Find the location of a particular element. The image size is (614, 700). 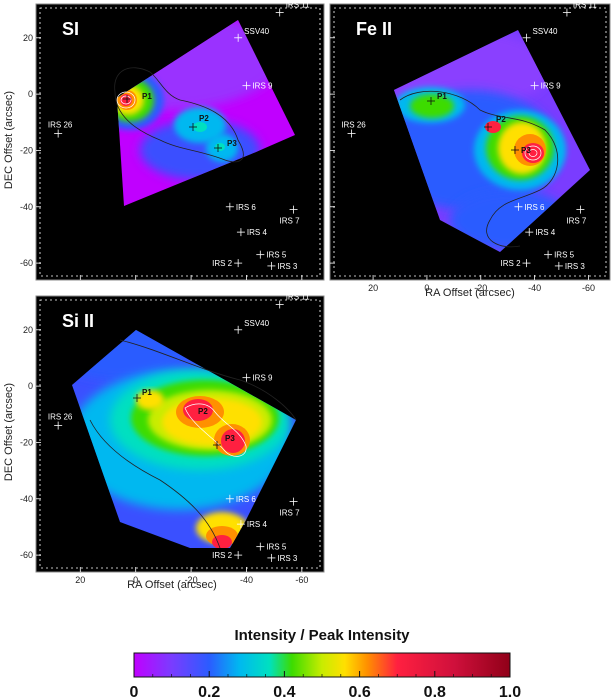

star-label: IRS 7 is located at coordinates (290, 513).